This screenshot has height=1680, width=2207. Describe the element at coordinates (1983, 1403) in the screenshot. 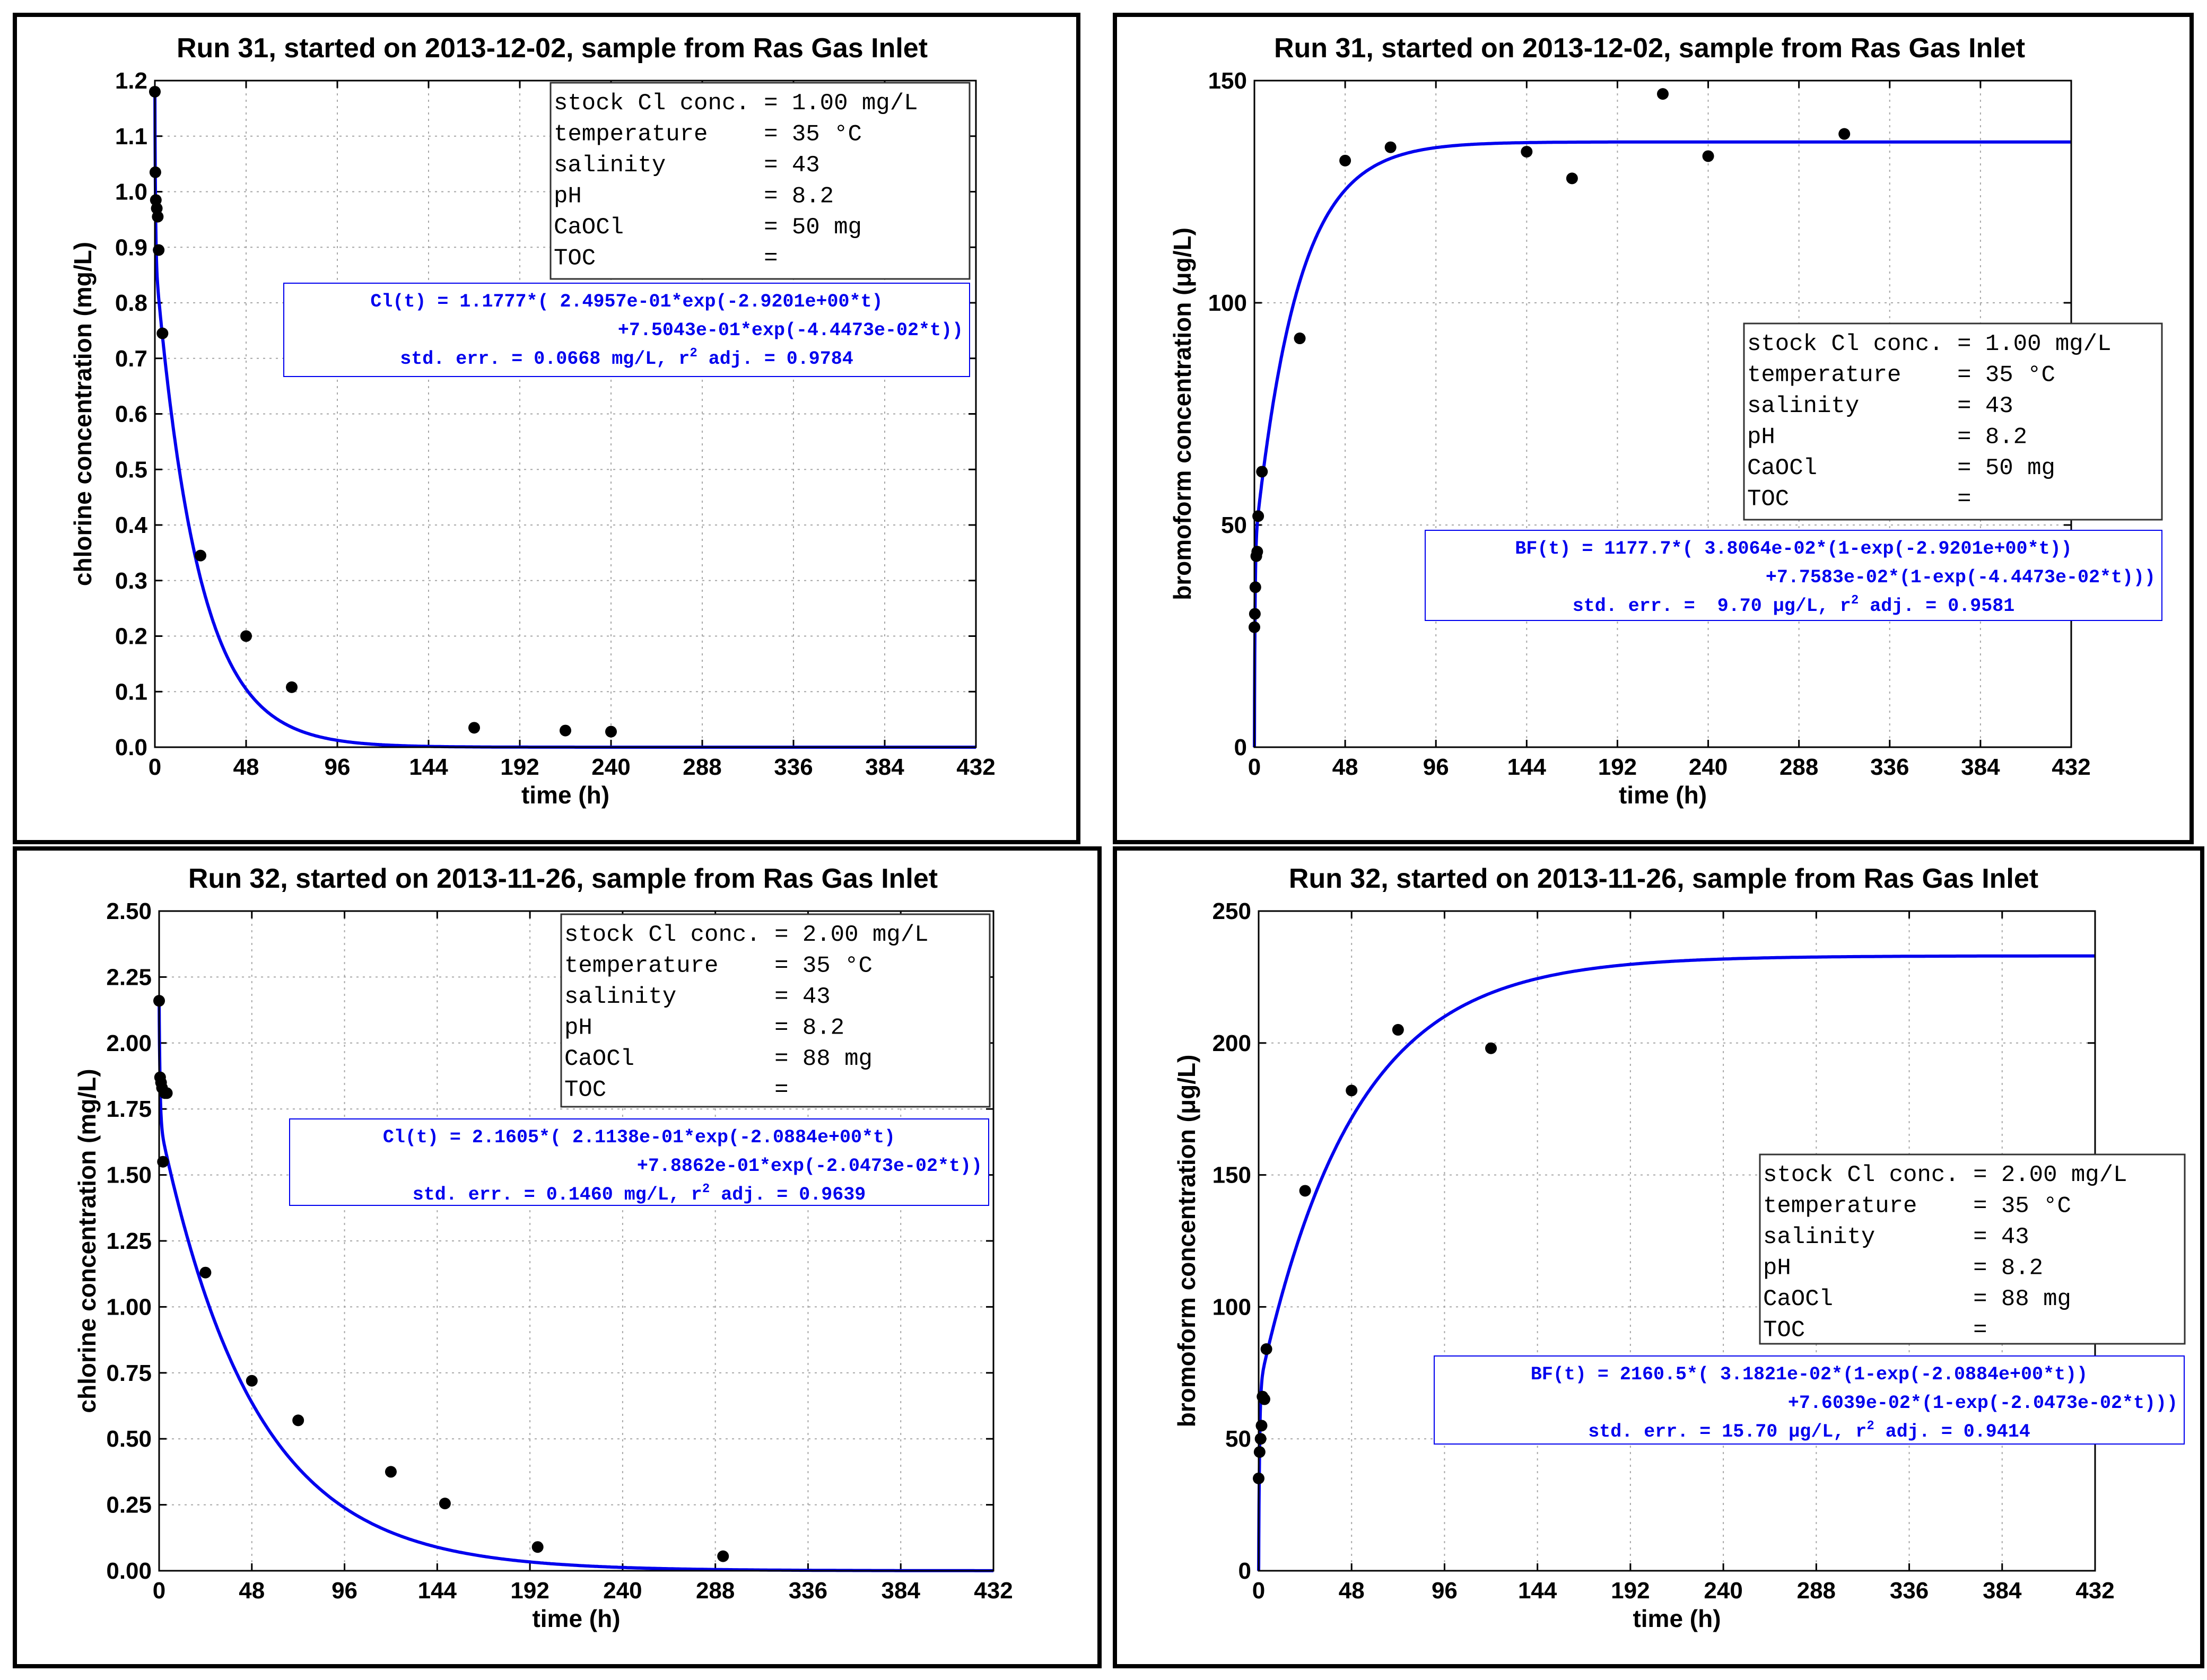

I see `fit-equation-line: +7.6039e-02*(1-exp(-2.0473e-02*t)))` at that location.